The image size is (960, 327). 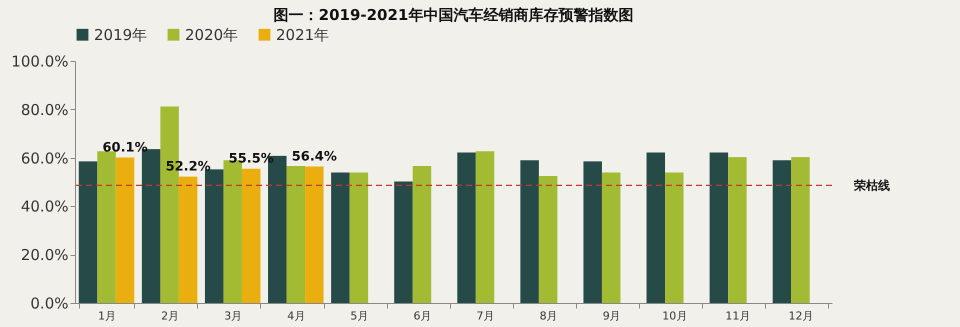 What do you see at coordinates (549, 316) in the screenshot?
I see `x-tick-label: 8月` at bounding box center [549, 316].